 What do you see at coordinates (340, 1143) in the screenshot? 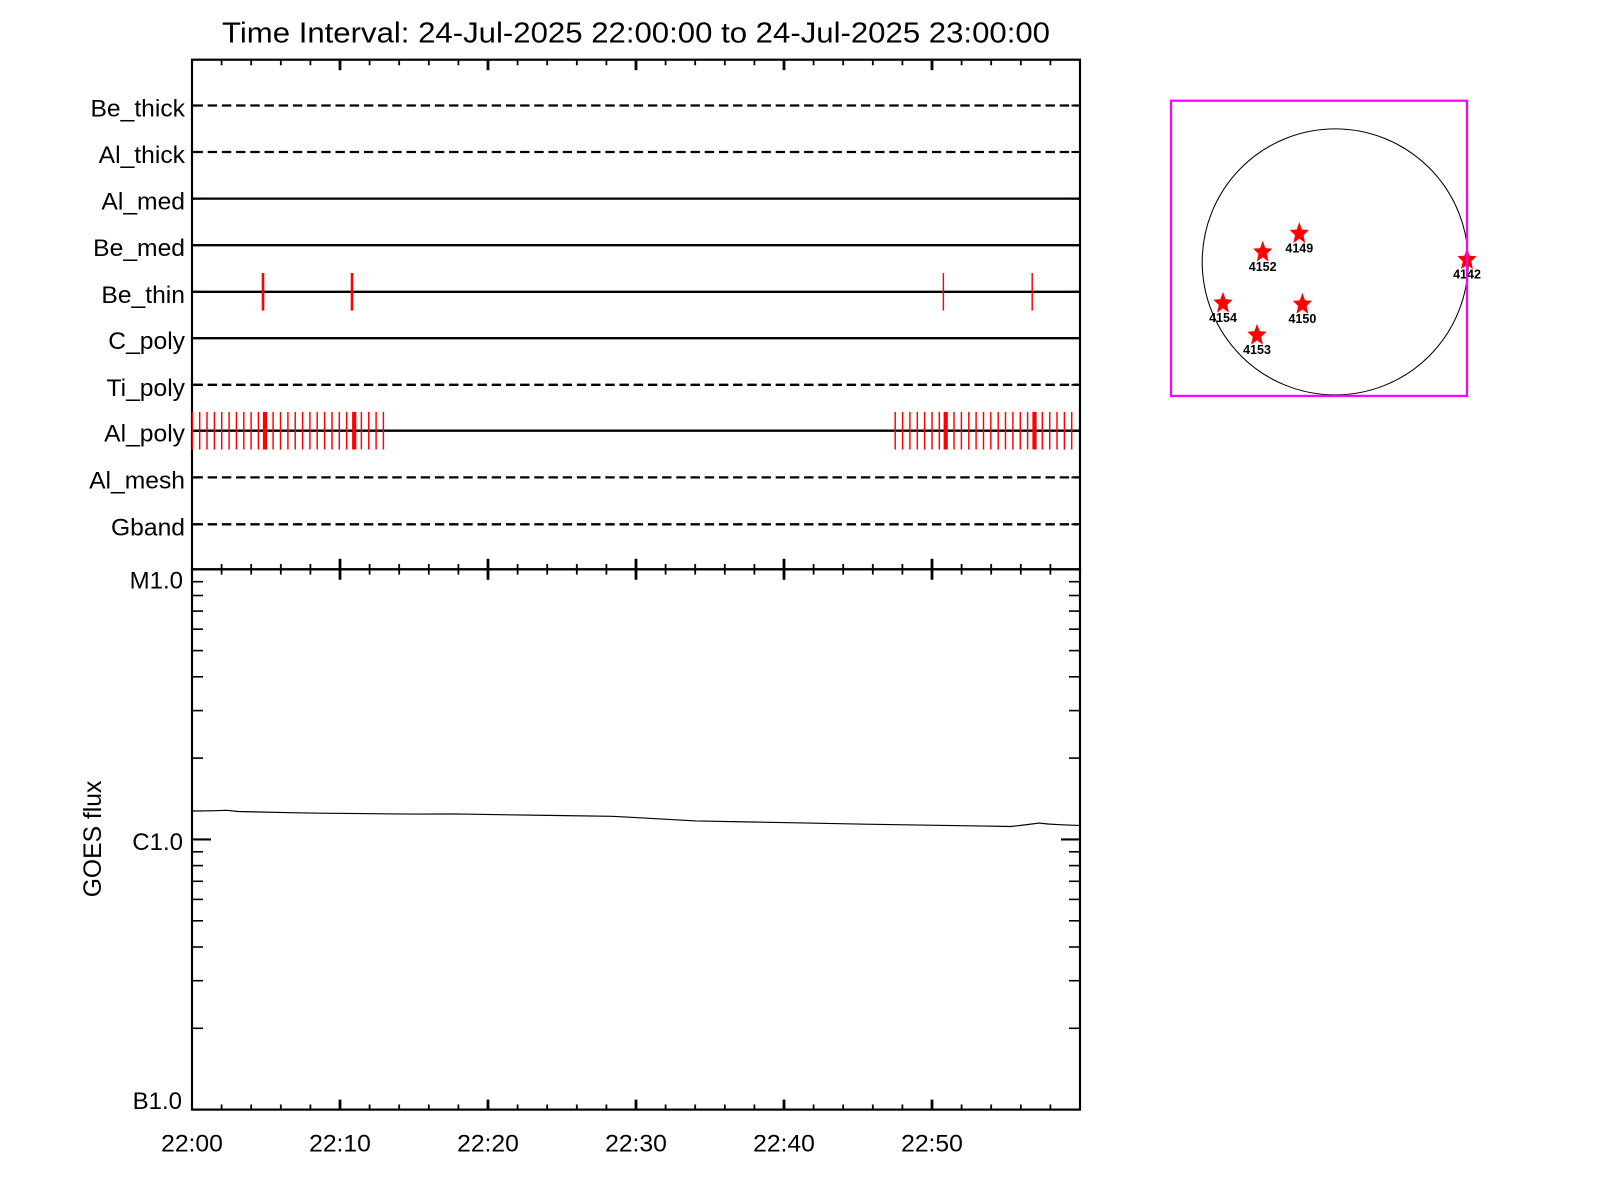
I see `svg-text: 22:10` at bounding box center [340, 1143].